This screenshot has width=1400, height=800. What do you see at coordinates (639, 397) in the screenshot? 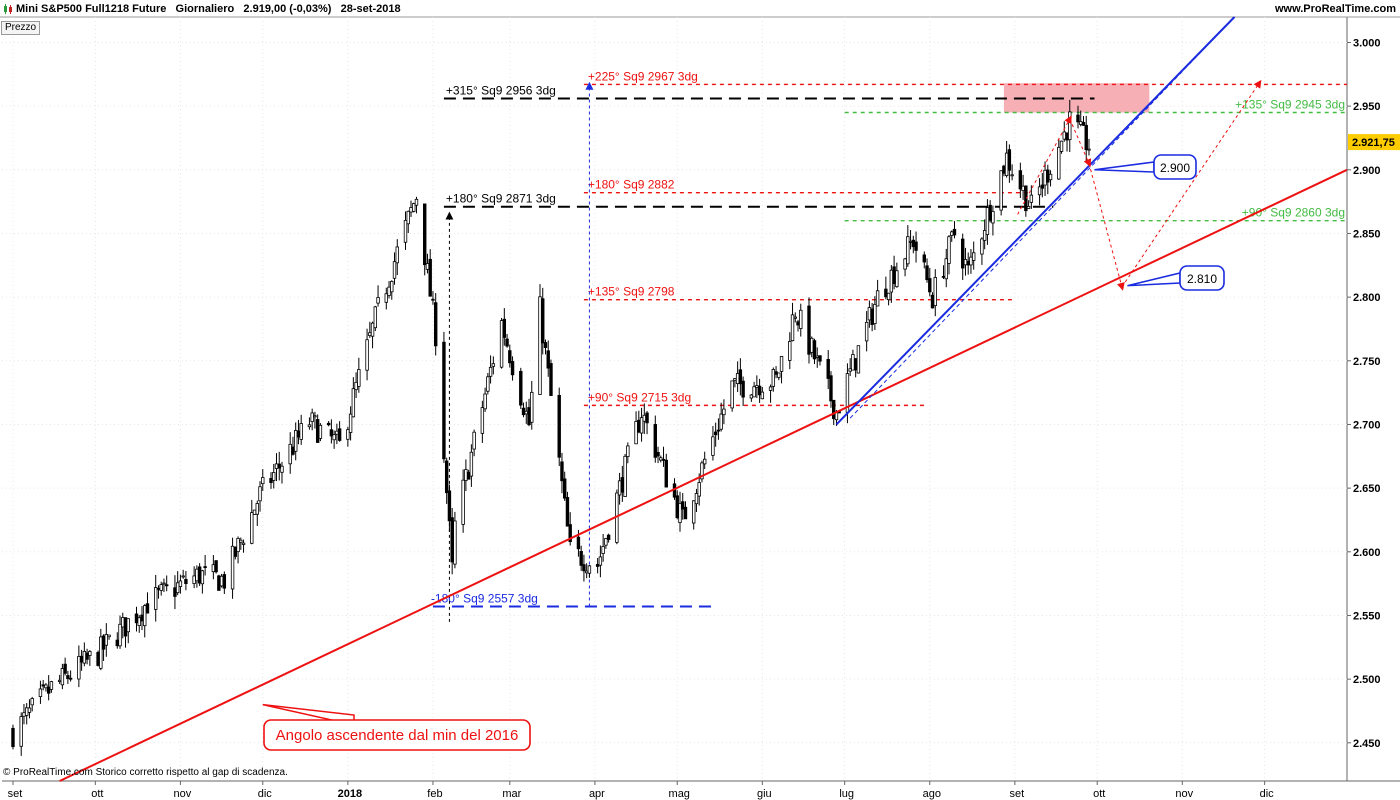
I see `sq9-level-label: +90° Sq9 2715 3dg` at bounding box center [639, 397].